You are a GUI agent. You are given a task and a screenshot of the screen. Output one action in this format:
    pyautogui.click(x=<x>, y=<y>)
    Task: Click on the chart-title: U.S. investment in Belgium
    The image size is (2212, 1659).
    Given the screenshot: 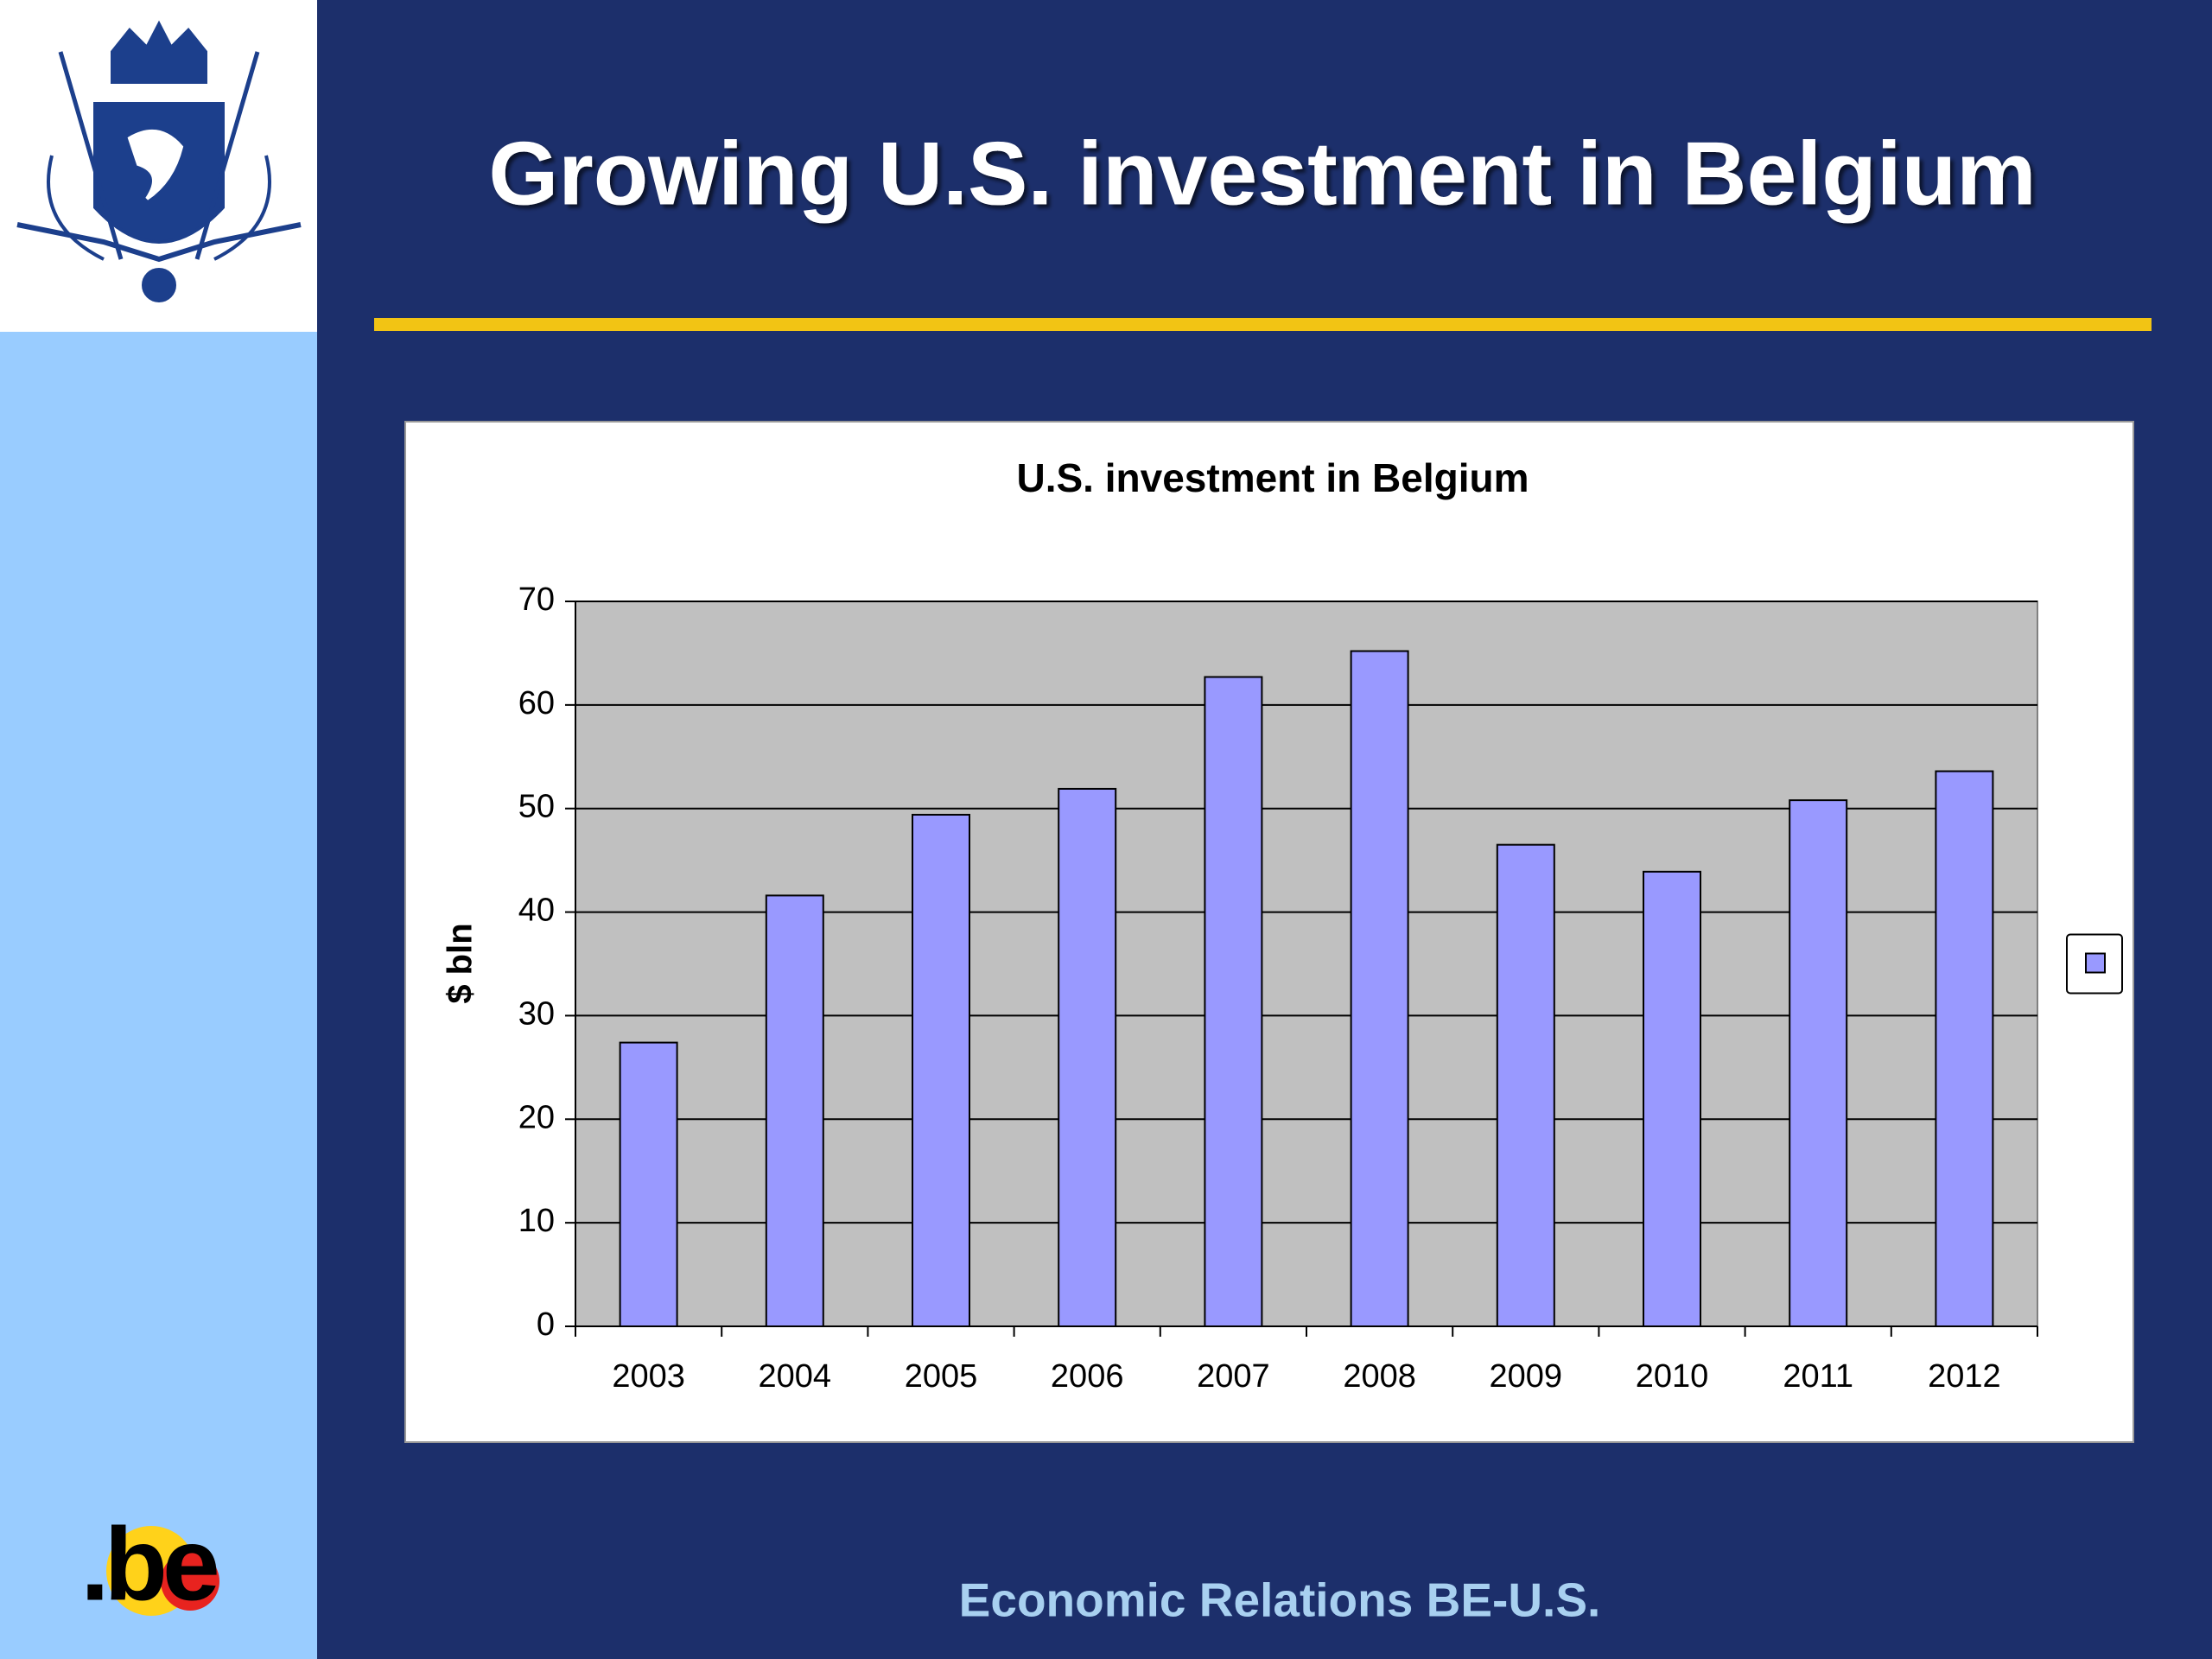 What is the action you would take?
    pyautogui.click(x=1273, y=477)
    